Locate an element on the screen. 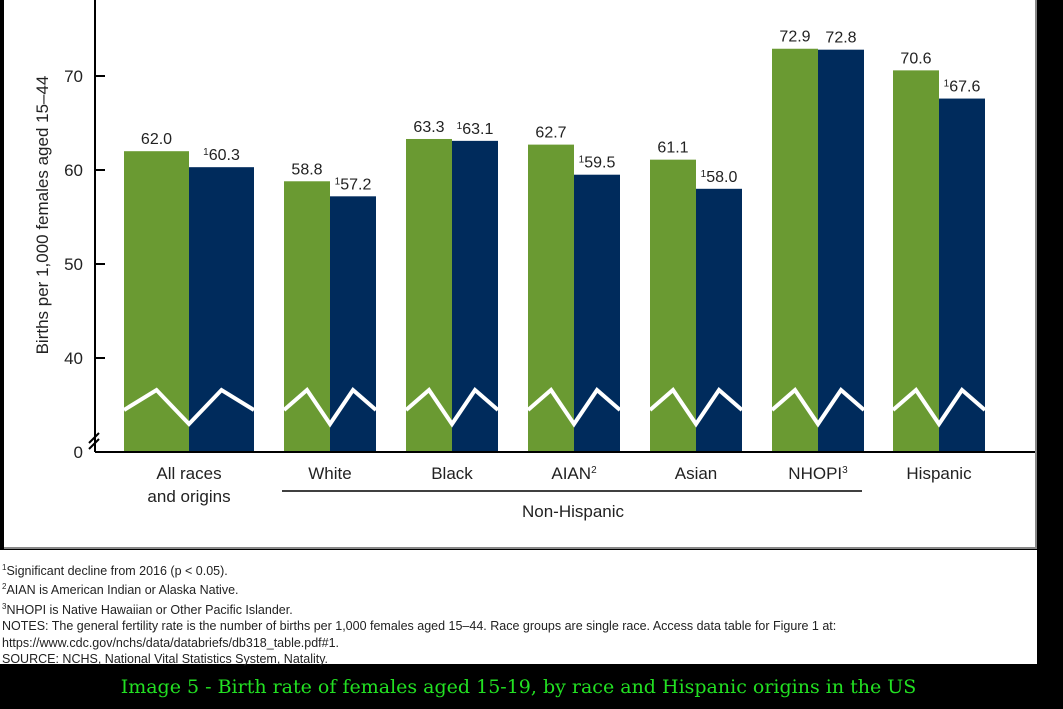  category-label: and origins is located at coordinates (188, 496).